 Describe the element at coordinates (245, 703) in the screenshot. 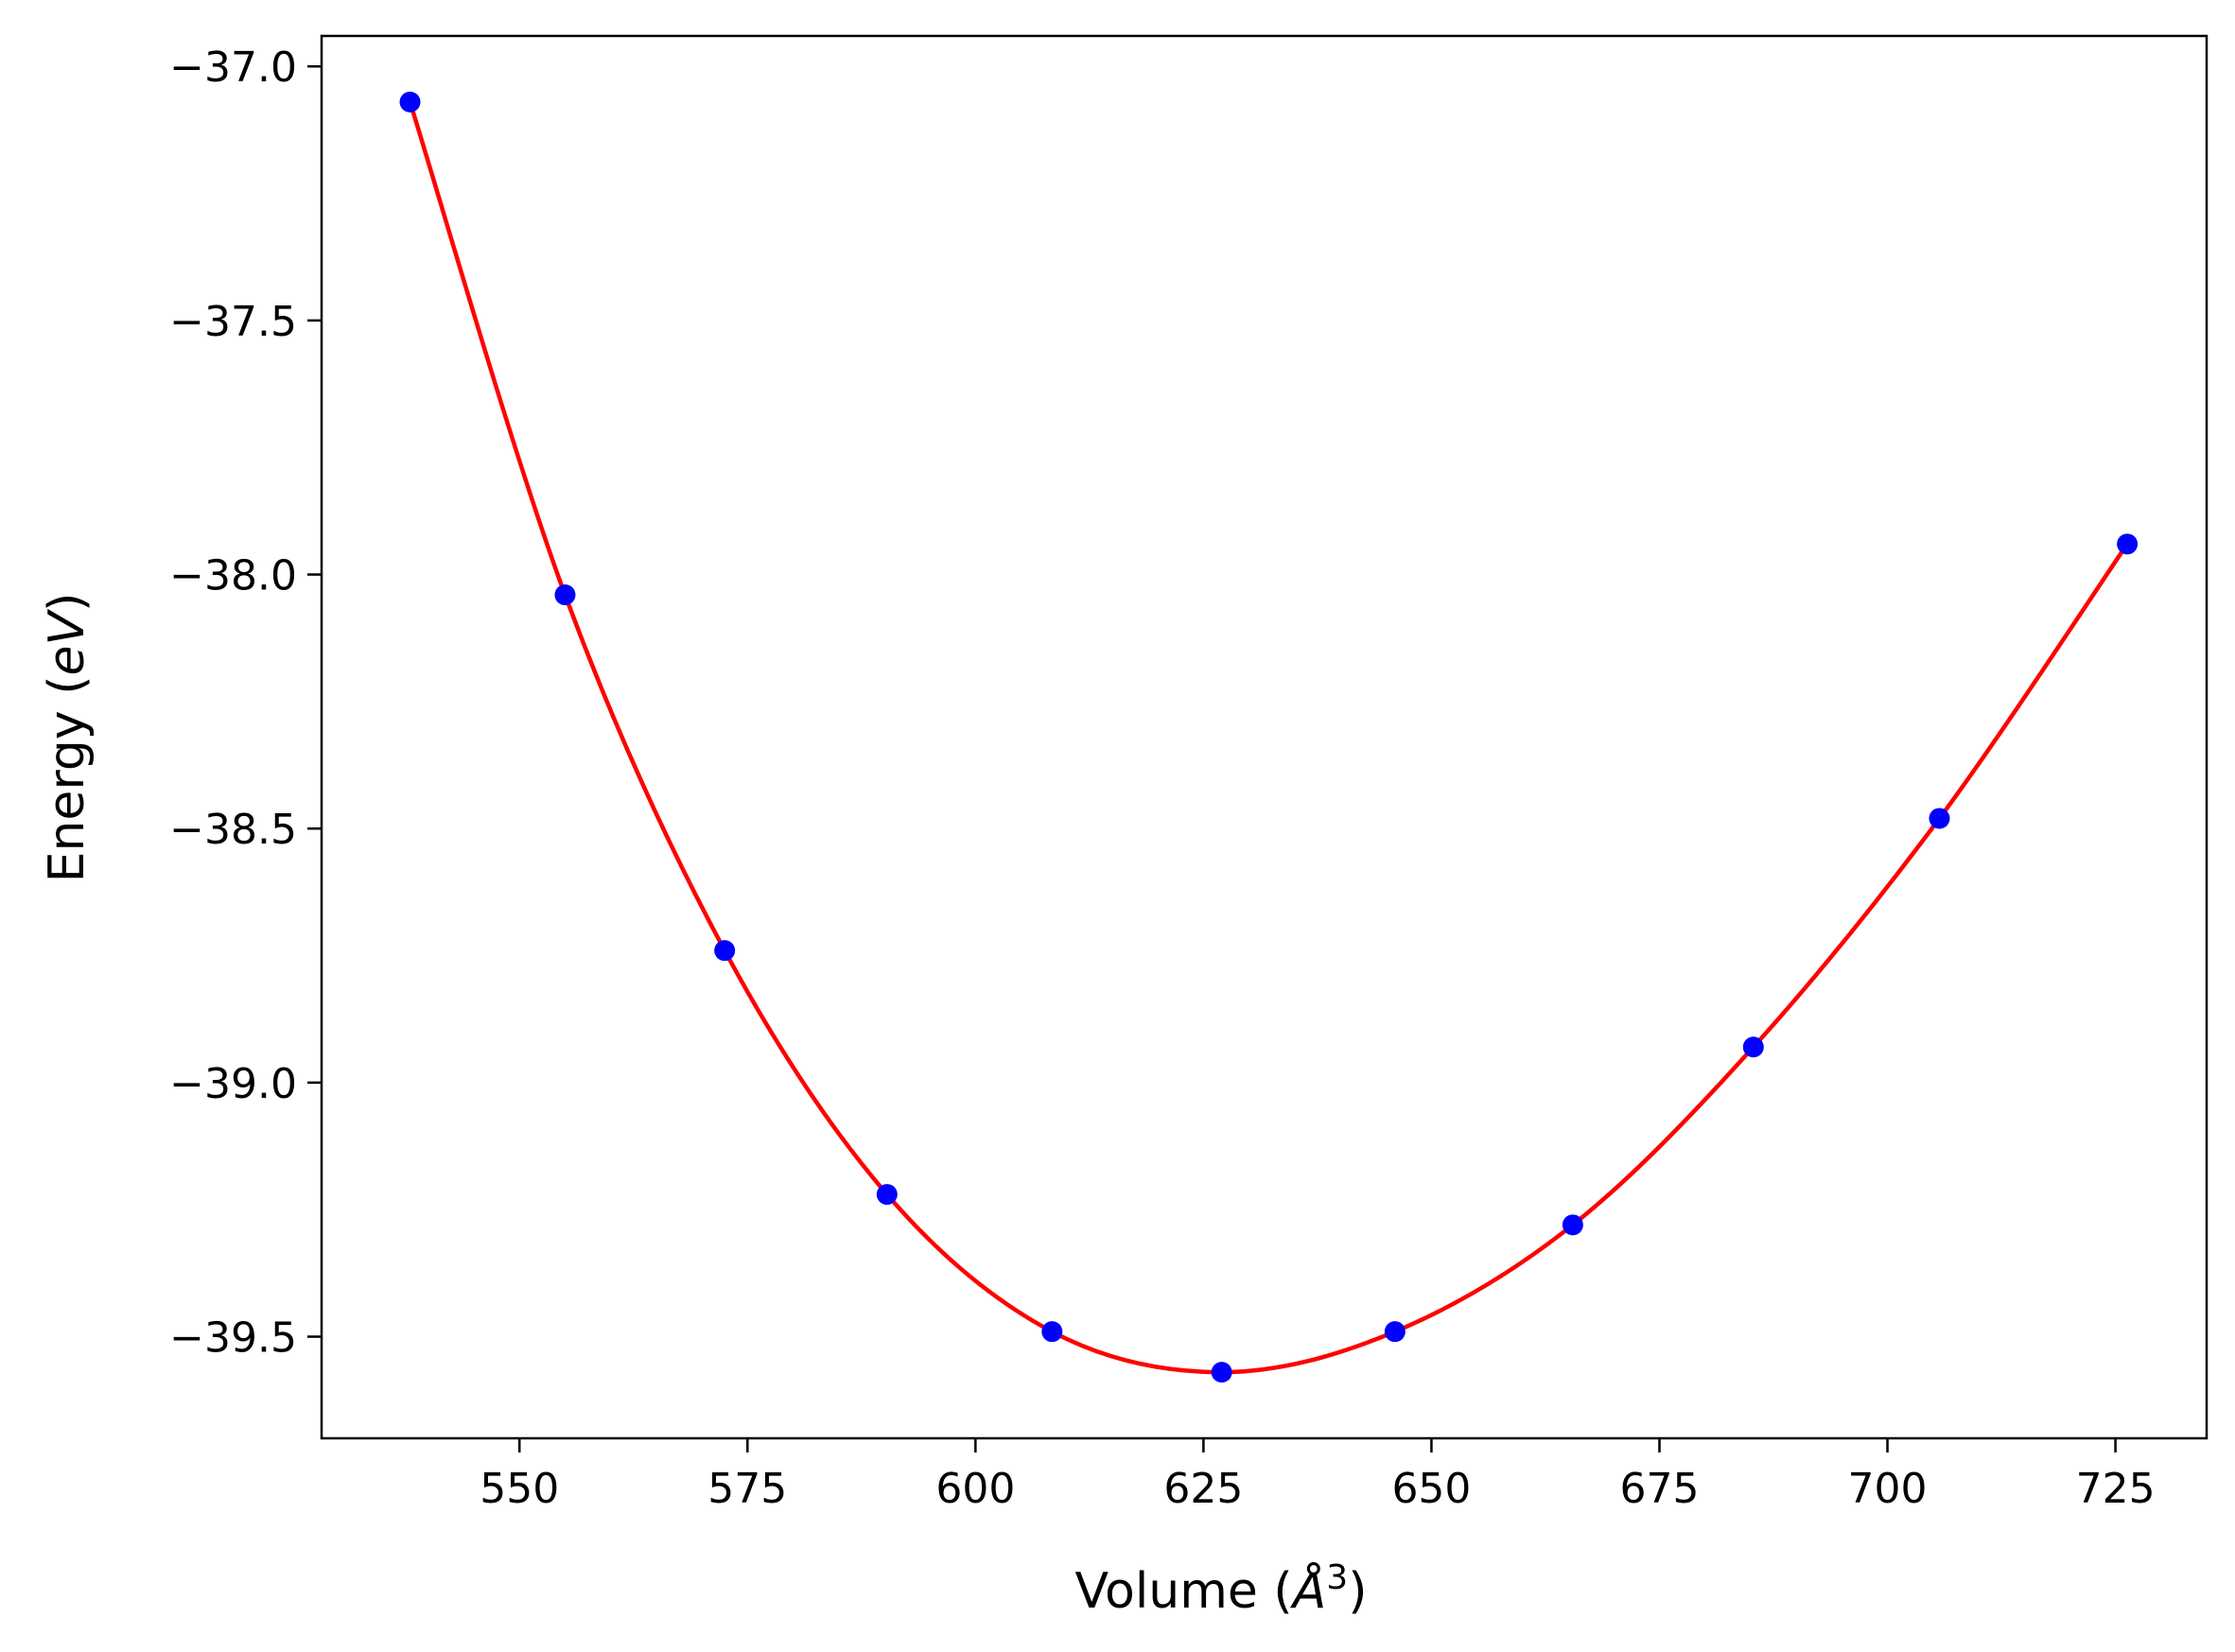

I see `y-axis: −37.0 −37.5 −38.0 −38.5 −39.0 −39.5` at that location.